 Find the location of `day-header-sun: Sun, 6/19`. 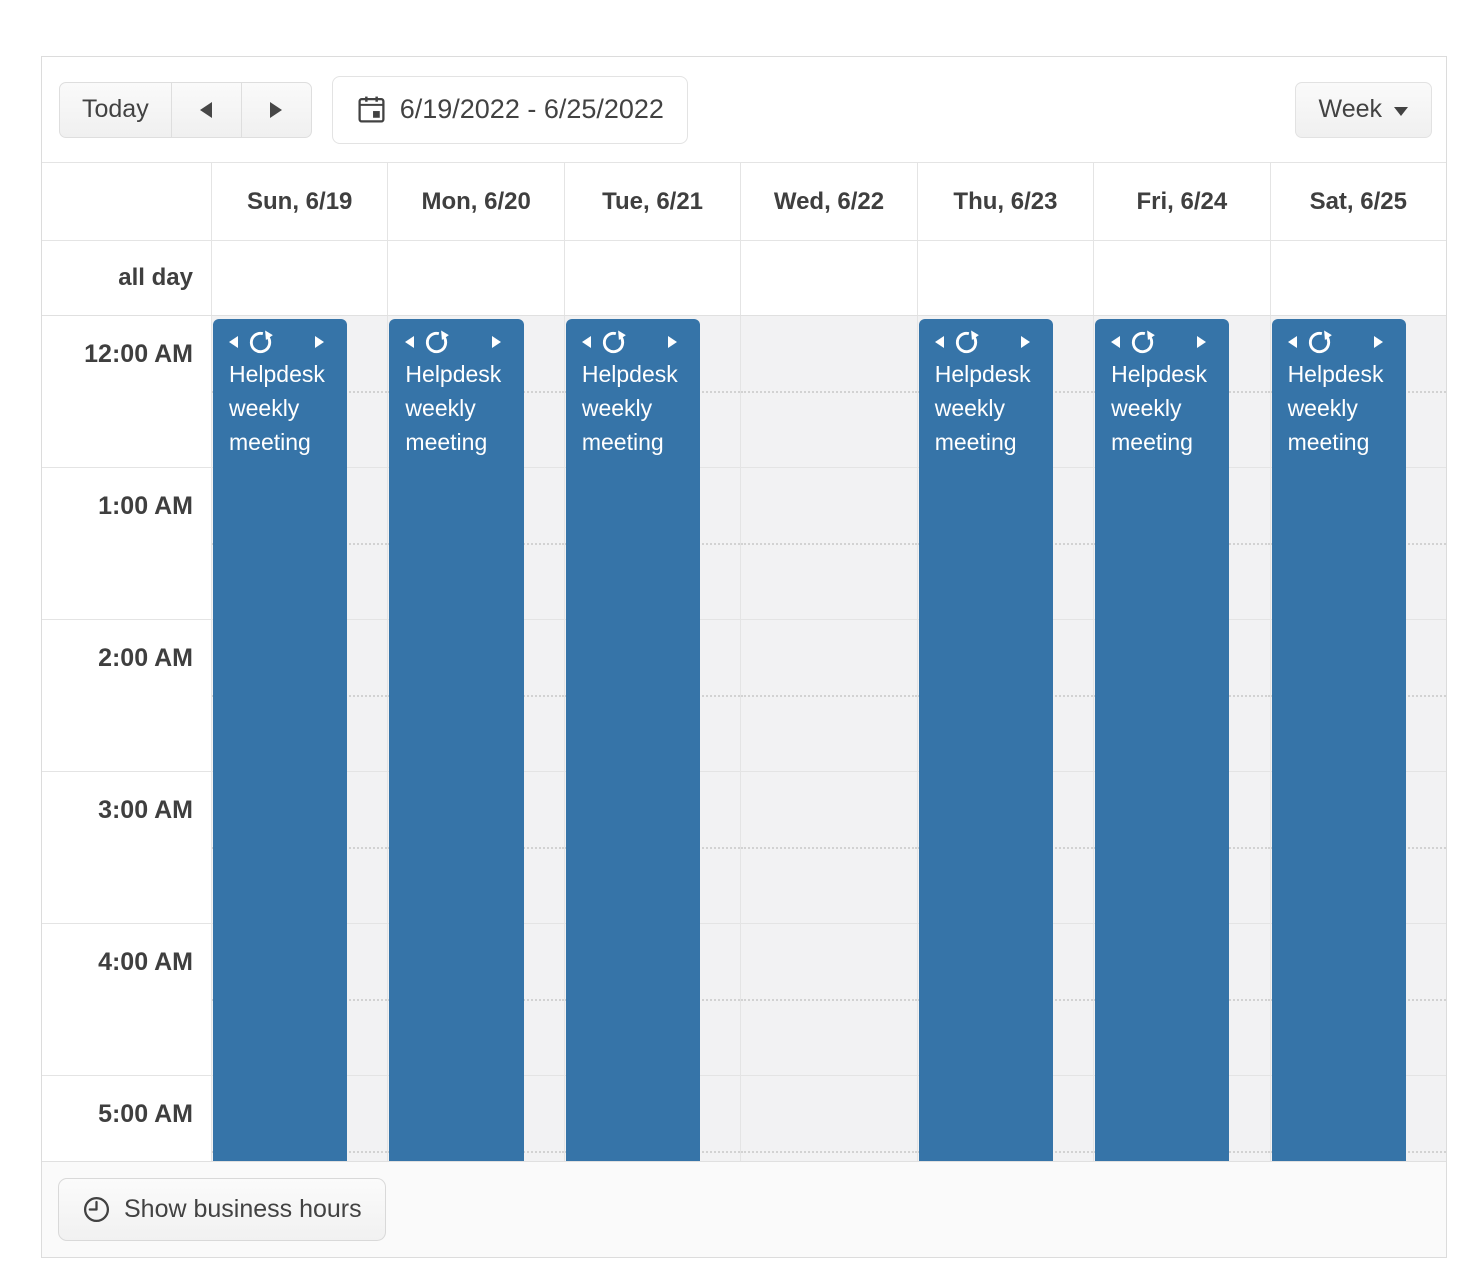

day-header-sun: Sun, 6/19 is located at coordinates (299, 201).